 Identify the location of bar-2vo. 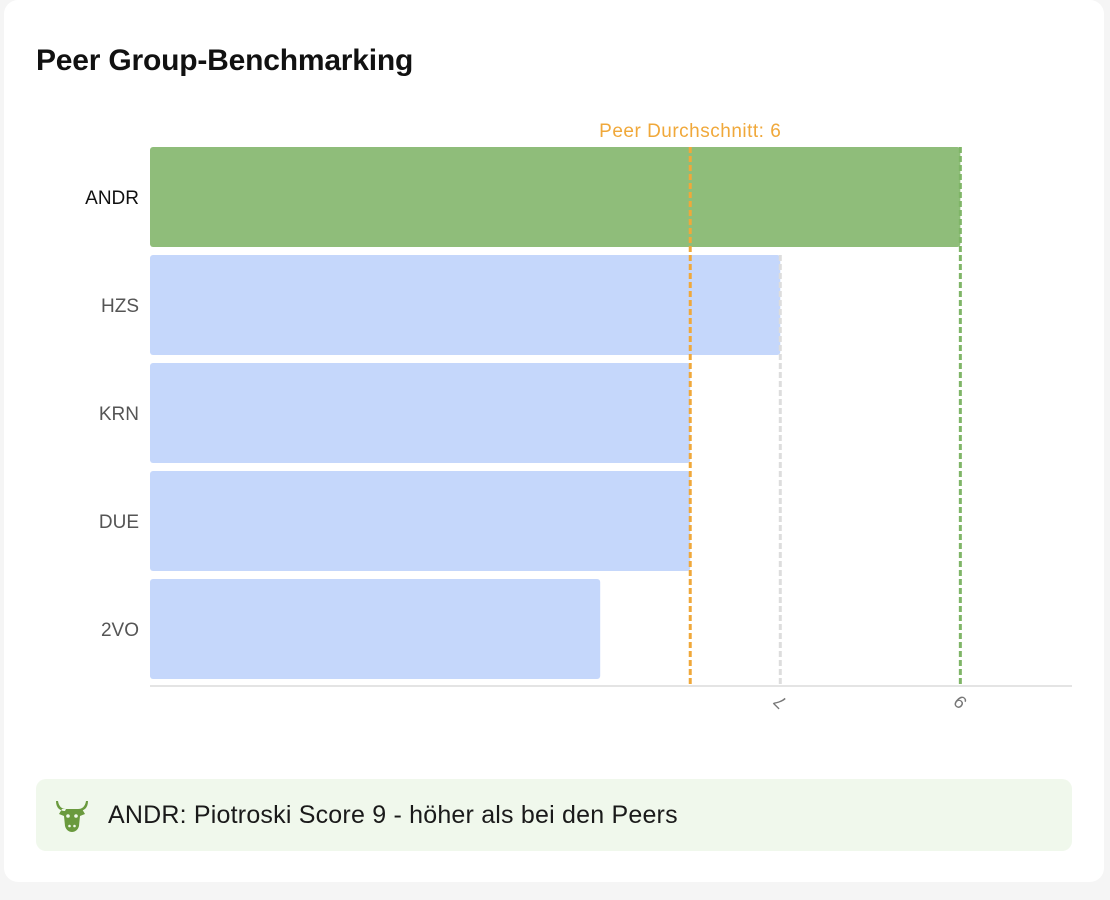
(375, 629).